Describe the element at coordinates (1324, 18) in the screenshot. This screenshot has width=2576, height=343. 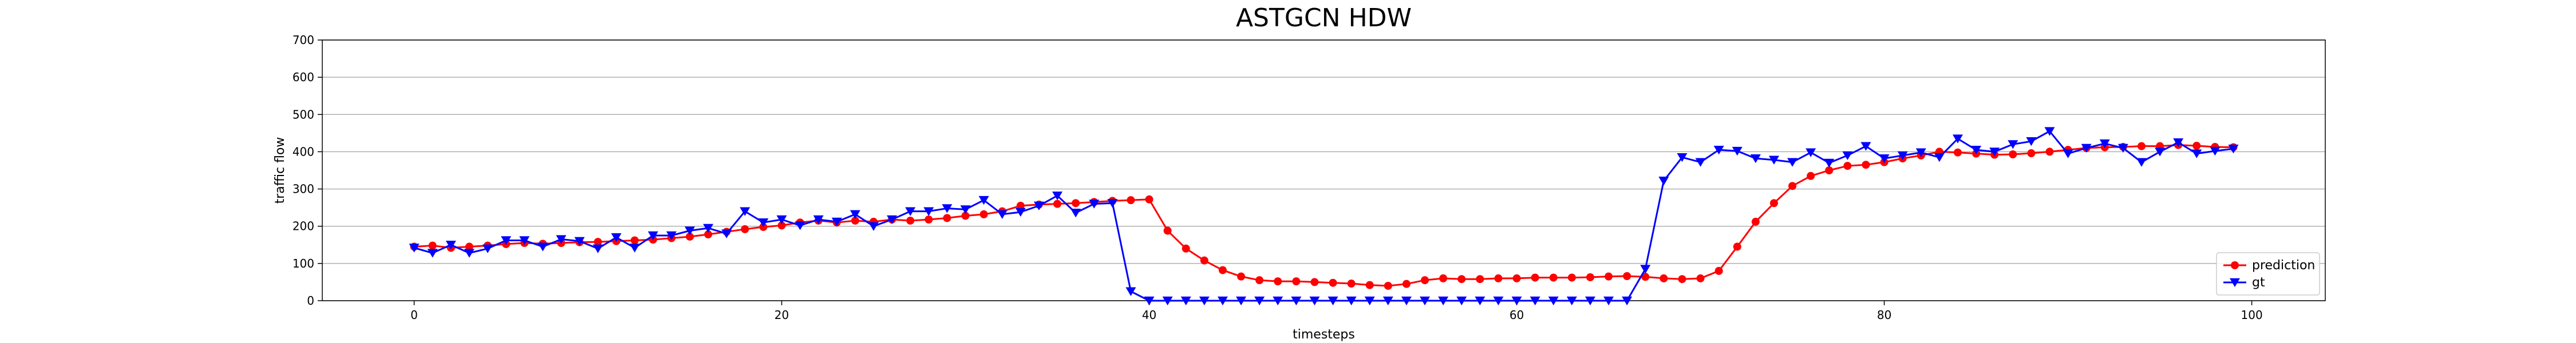
I see `chart-title: ASTGCN HDW` at that location.